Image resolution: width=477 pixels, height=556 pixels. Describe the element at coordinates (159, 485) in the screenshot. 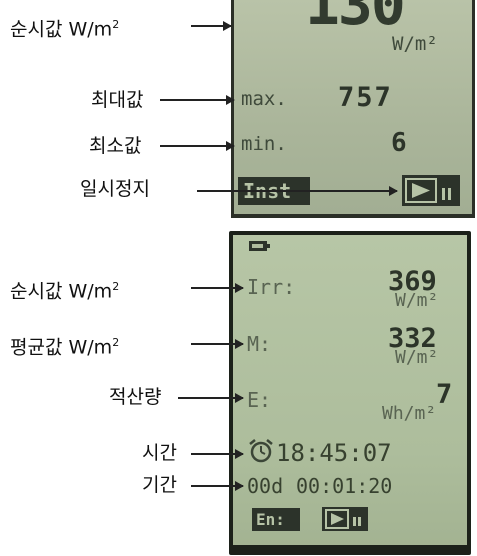

I see `annotation-duration: 기간` at that location.